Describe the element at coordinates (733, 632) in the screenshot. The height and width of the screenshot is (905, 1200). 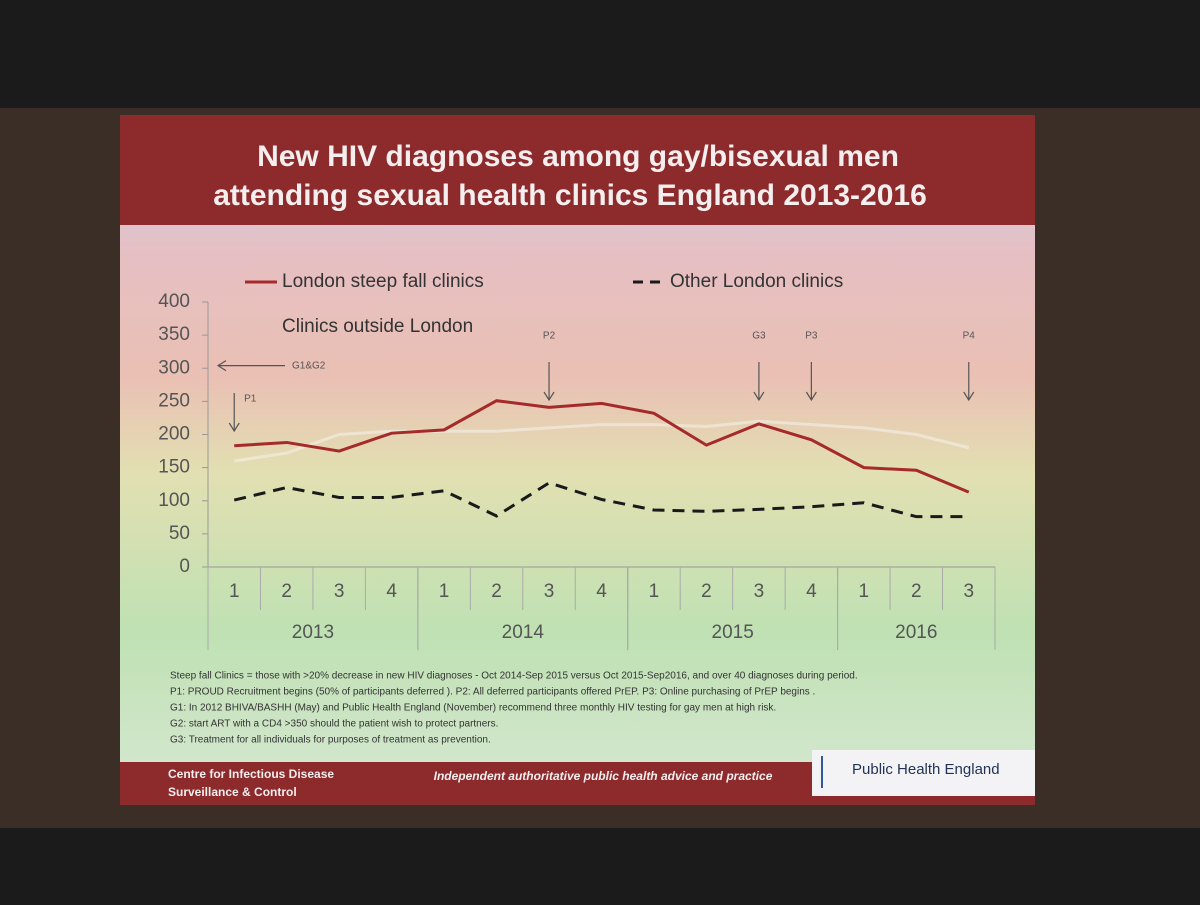
I see `x-group-label: 2015` at that location.